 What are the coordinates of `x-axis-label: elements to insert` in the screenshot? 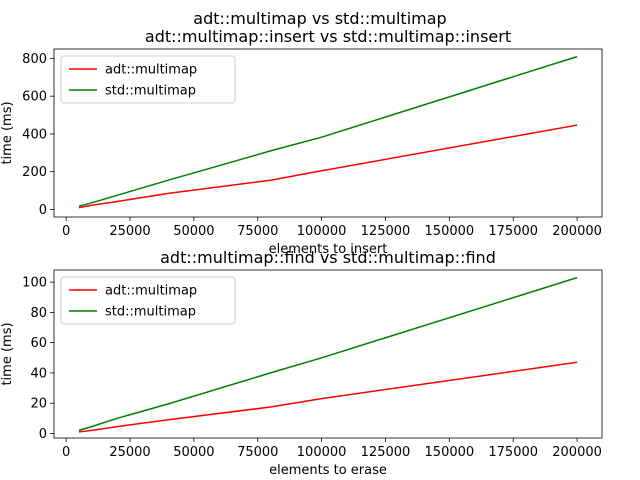 It's located at (328, 249).